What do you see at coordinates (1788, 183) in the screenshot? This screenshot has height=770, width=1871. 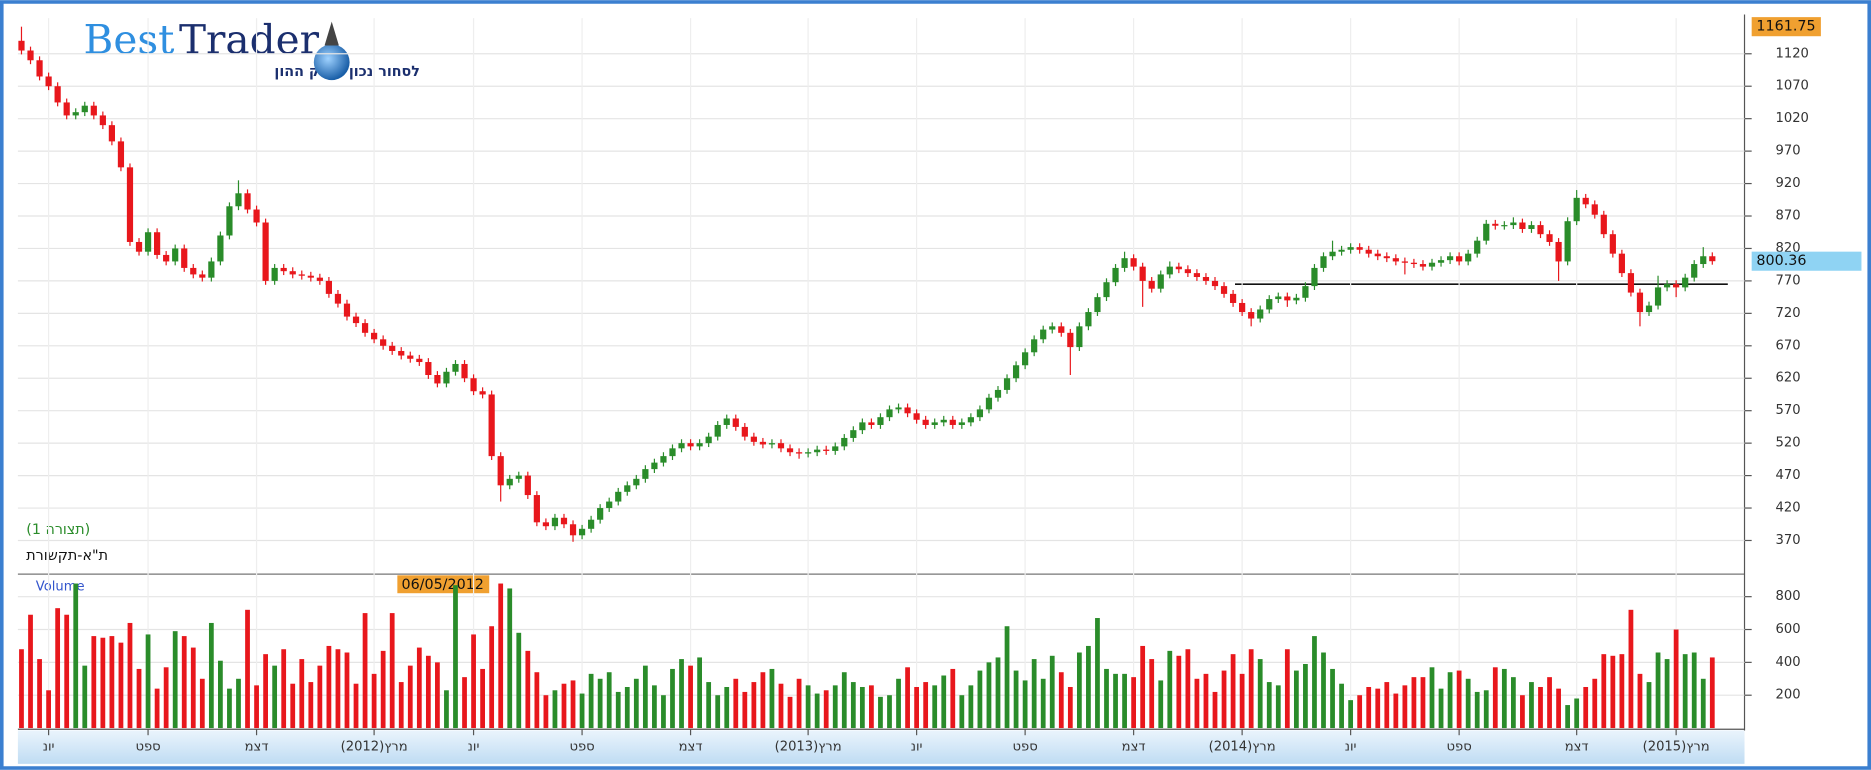 I see `y-tick-label: 920` at bounding box center [1788, 183].